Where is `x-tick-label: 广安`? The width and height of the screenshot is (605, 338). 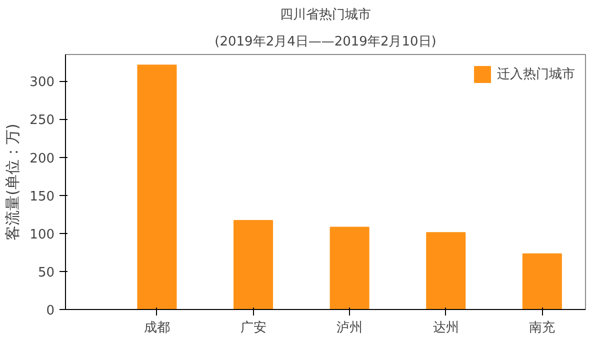
x-tick-label: 广安 is located at coordinates (253, 328).